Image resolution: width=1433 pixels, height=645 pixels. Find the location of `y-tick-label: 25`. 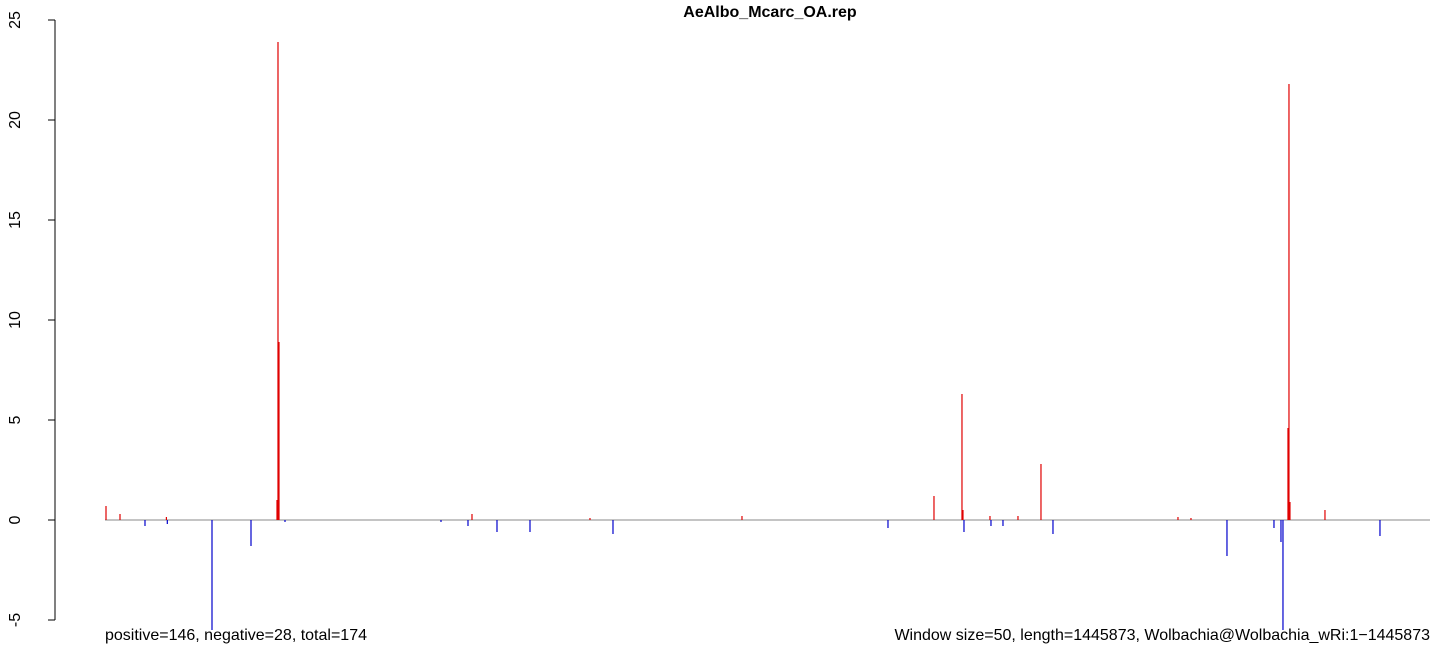

y-tick-label: 25 is located at coordinates (15, 20).